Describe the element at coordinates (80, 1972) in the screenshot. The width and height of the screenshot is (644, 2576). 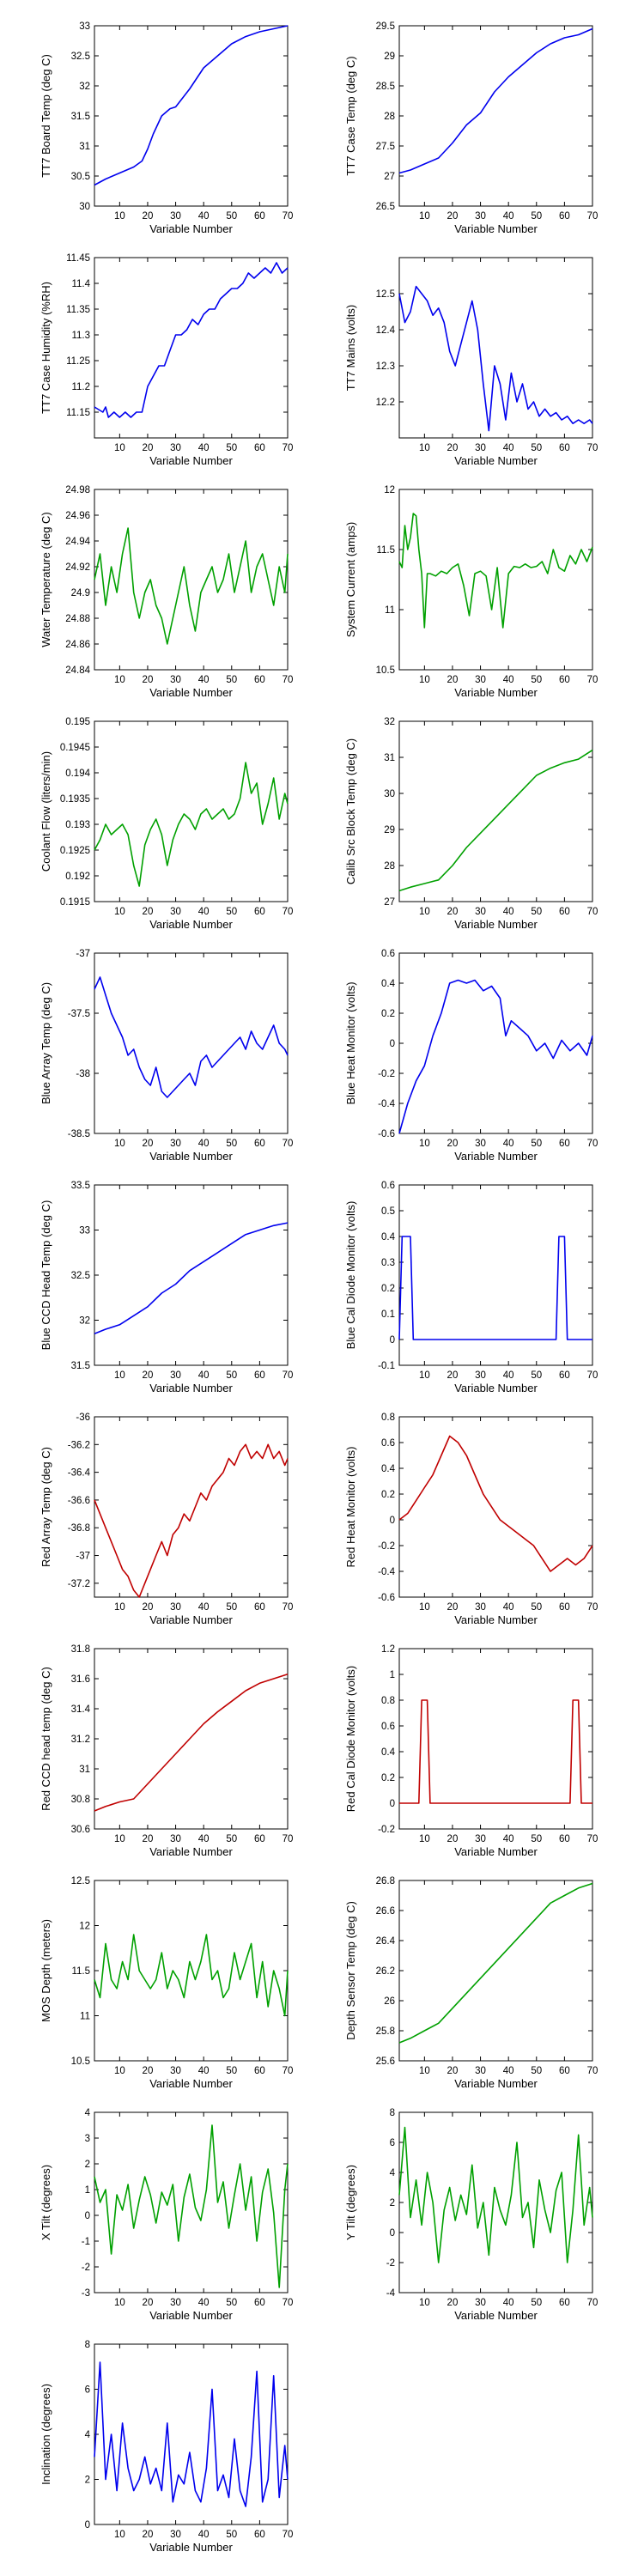
I see `y-tick-label: 11.5` at that location.